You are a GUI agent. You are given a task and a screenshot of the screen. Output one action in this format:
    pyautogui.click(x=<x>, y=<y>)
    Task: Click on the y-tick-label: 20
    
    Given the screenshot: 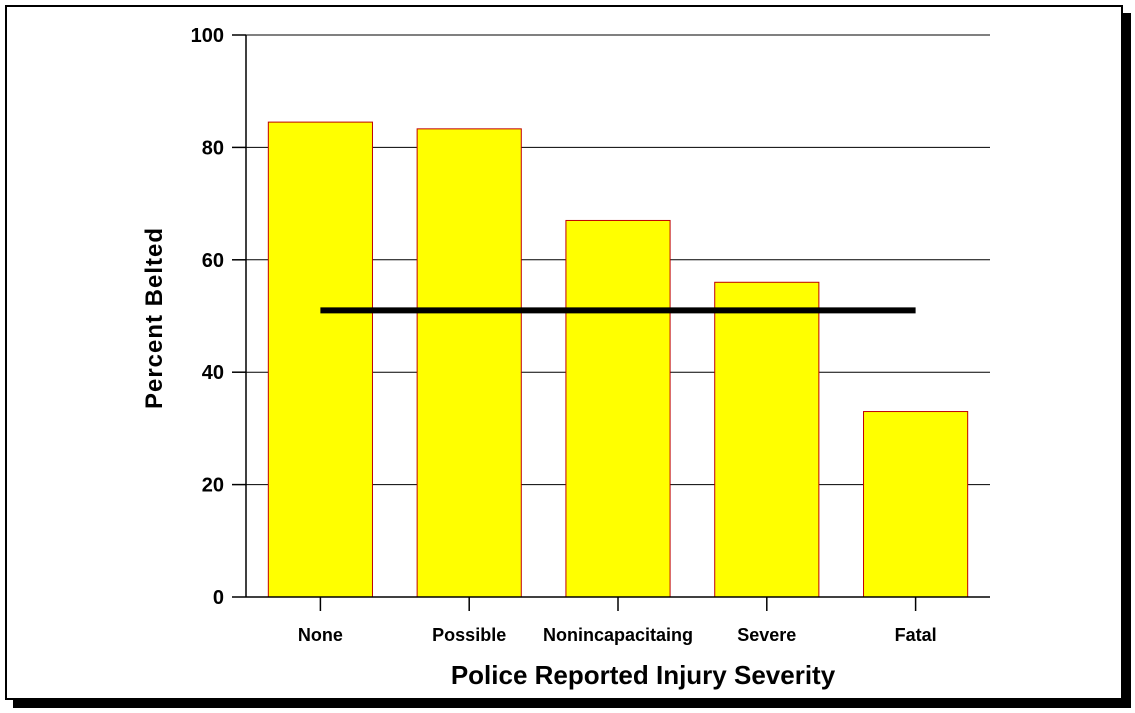 What is the action you would take?
    pyautogui.click(x=213, y=486)
    